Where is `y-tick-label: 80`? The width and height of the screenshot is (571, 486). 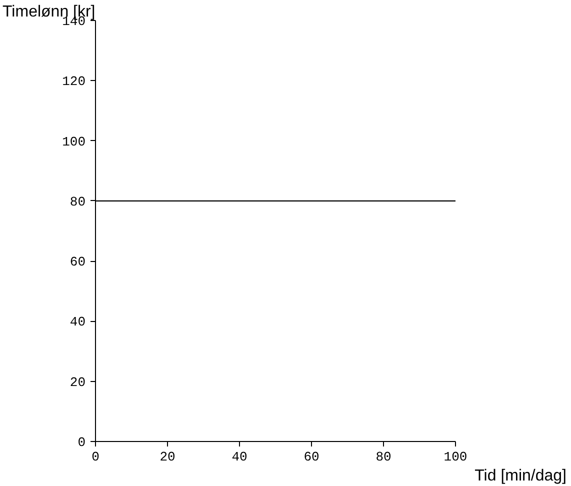 y-tick-label: 80 is located at coordinates (78, 202).